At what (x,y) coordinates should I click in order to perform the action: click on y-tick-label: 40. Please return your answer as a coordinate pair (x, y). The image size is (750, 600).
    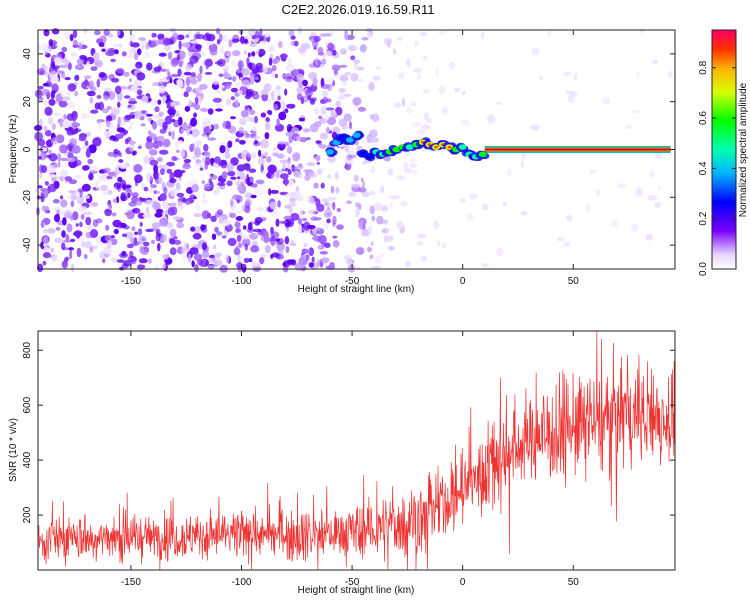
    Looking at the image, I should click on (27, 54).